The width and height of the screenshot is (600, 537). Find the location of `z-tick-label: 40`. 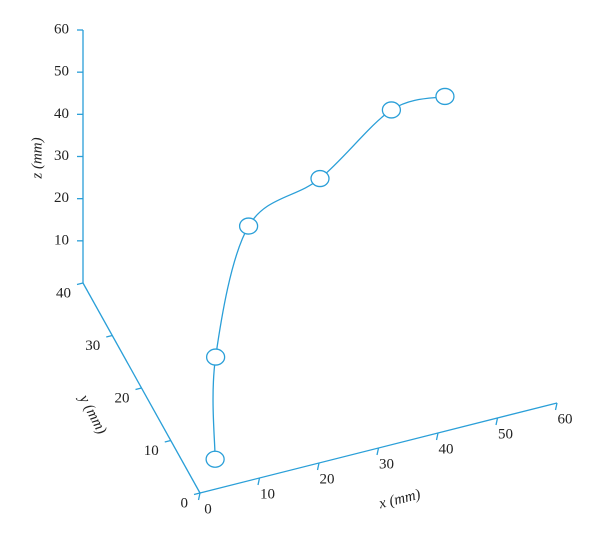

z-tick-label: 40 is located at coordinates (61, 114).